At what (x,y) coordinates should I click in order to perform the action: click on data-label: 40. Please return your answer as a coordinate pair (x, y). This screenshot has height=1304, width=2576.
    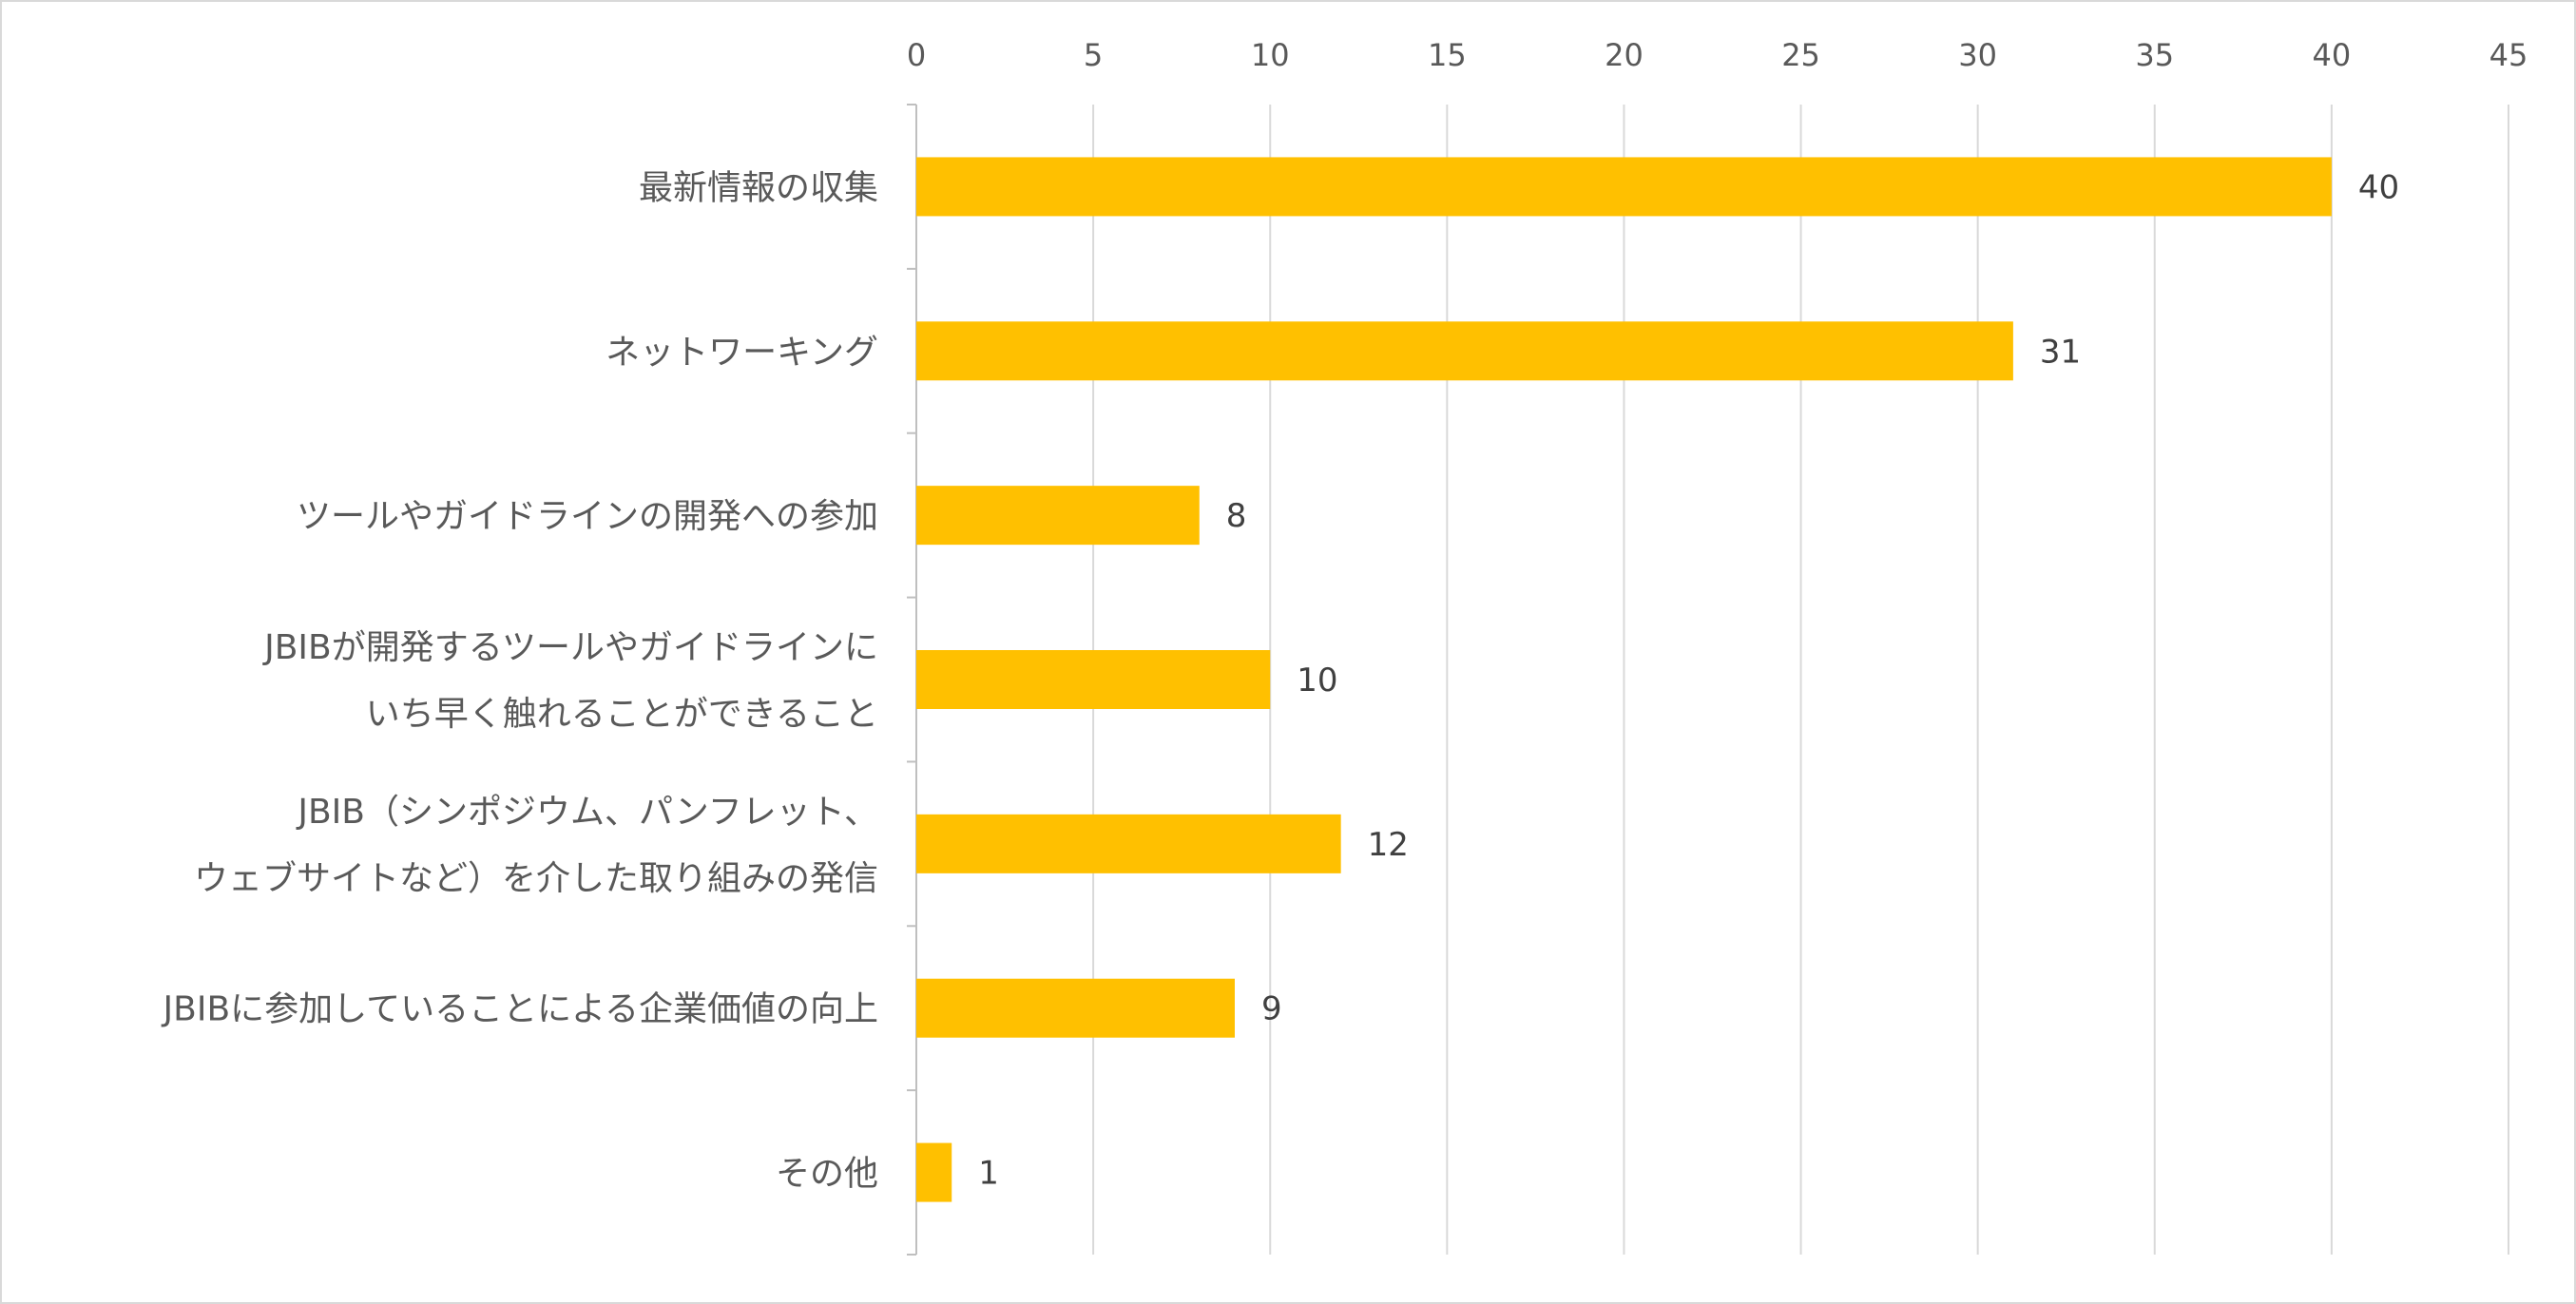
    Looking at the image, I should click on (2378, 187).